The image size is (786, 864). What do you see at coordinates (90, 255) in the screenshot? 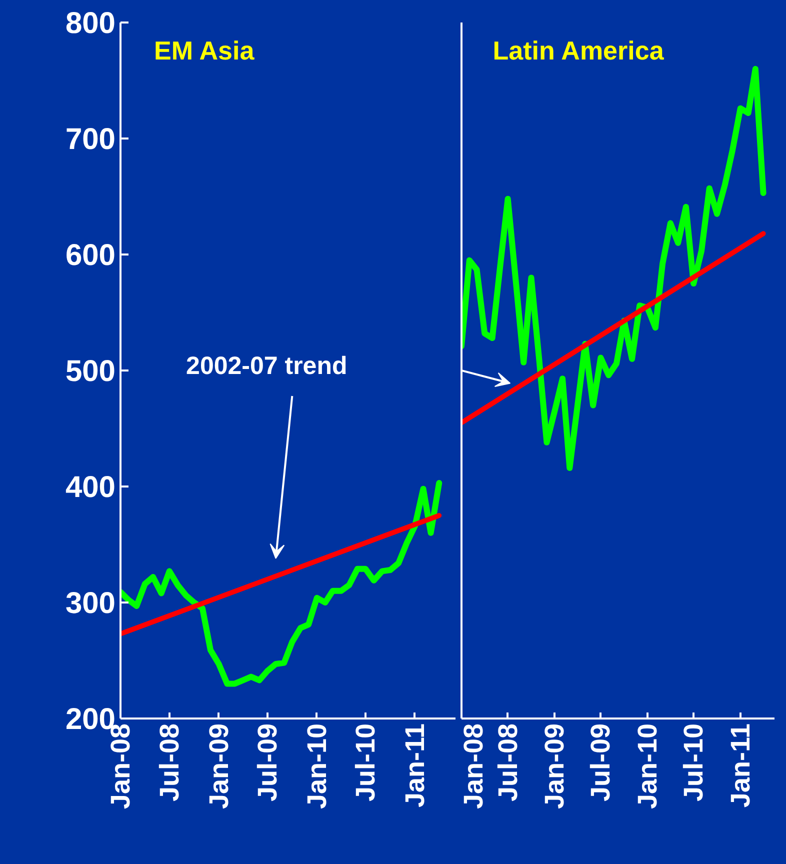
I see `y-tick-label: 600` at bounding box center [90, 255].